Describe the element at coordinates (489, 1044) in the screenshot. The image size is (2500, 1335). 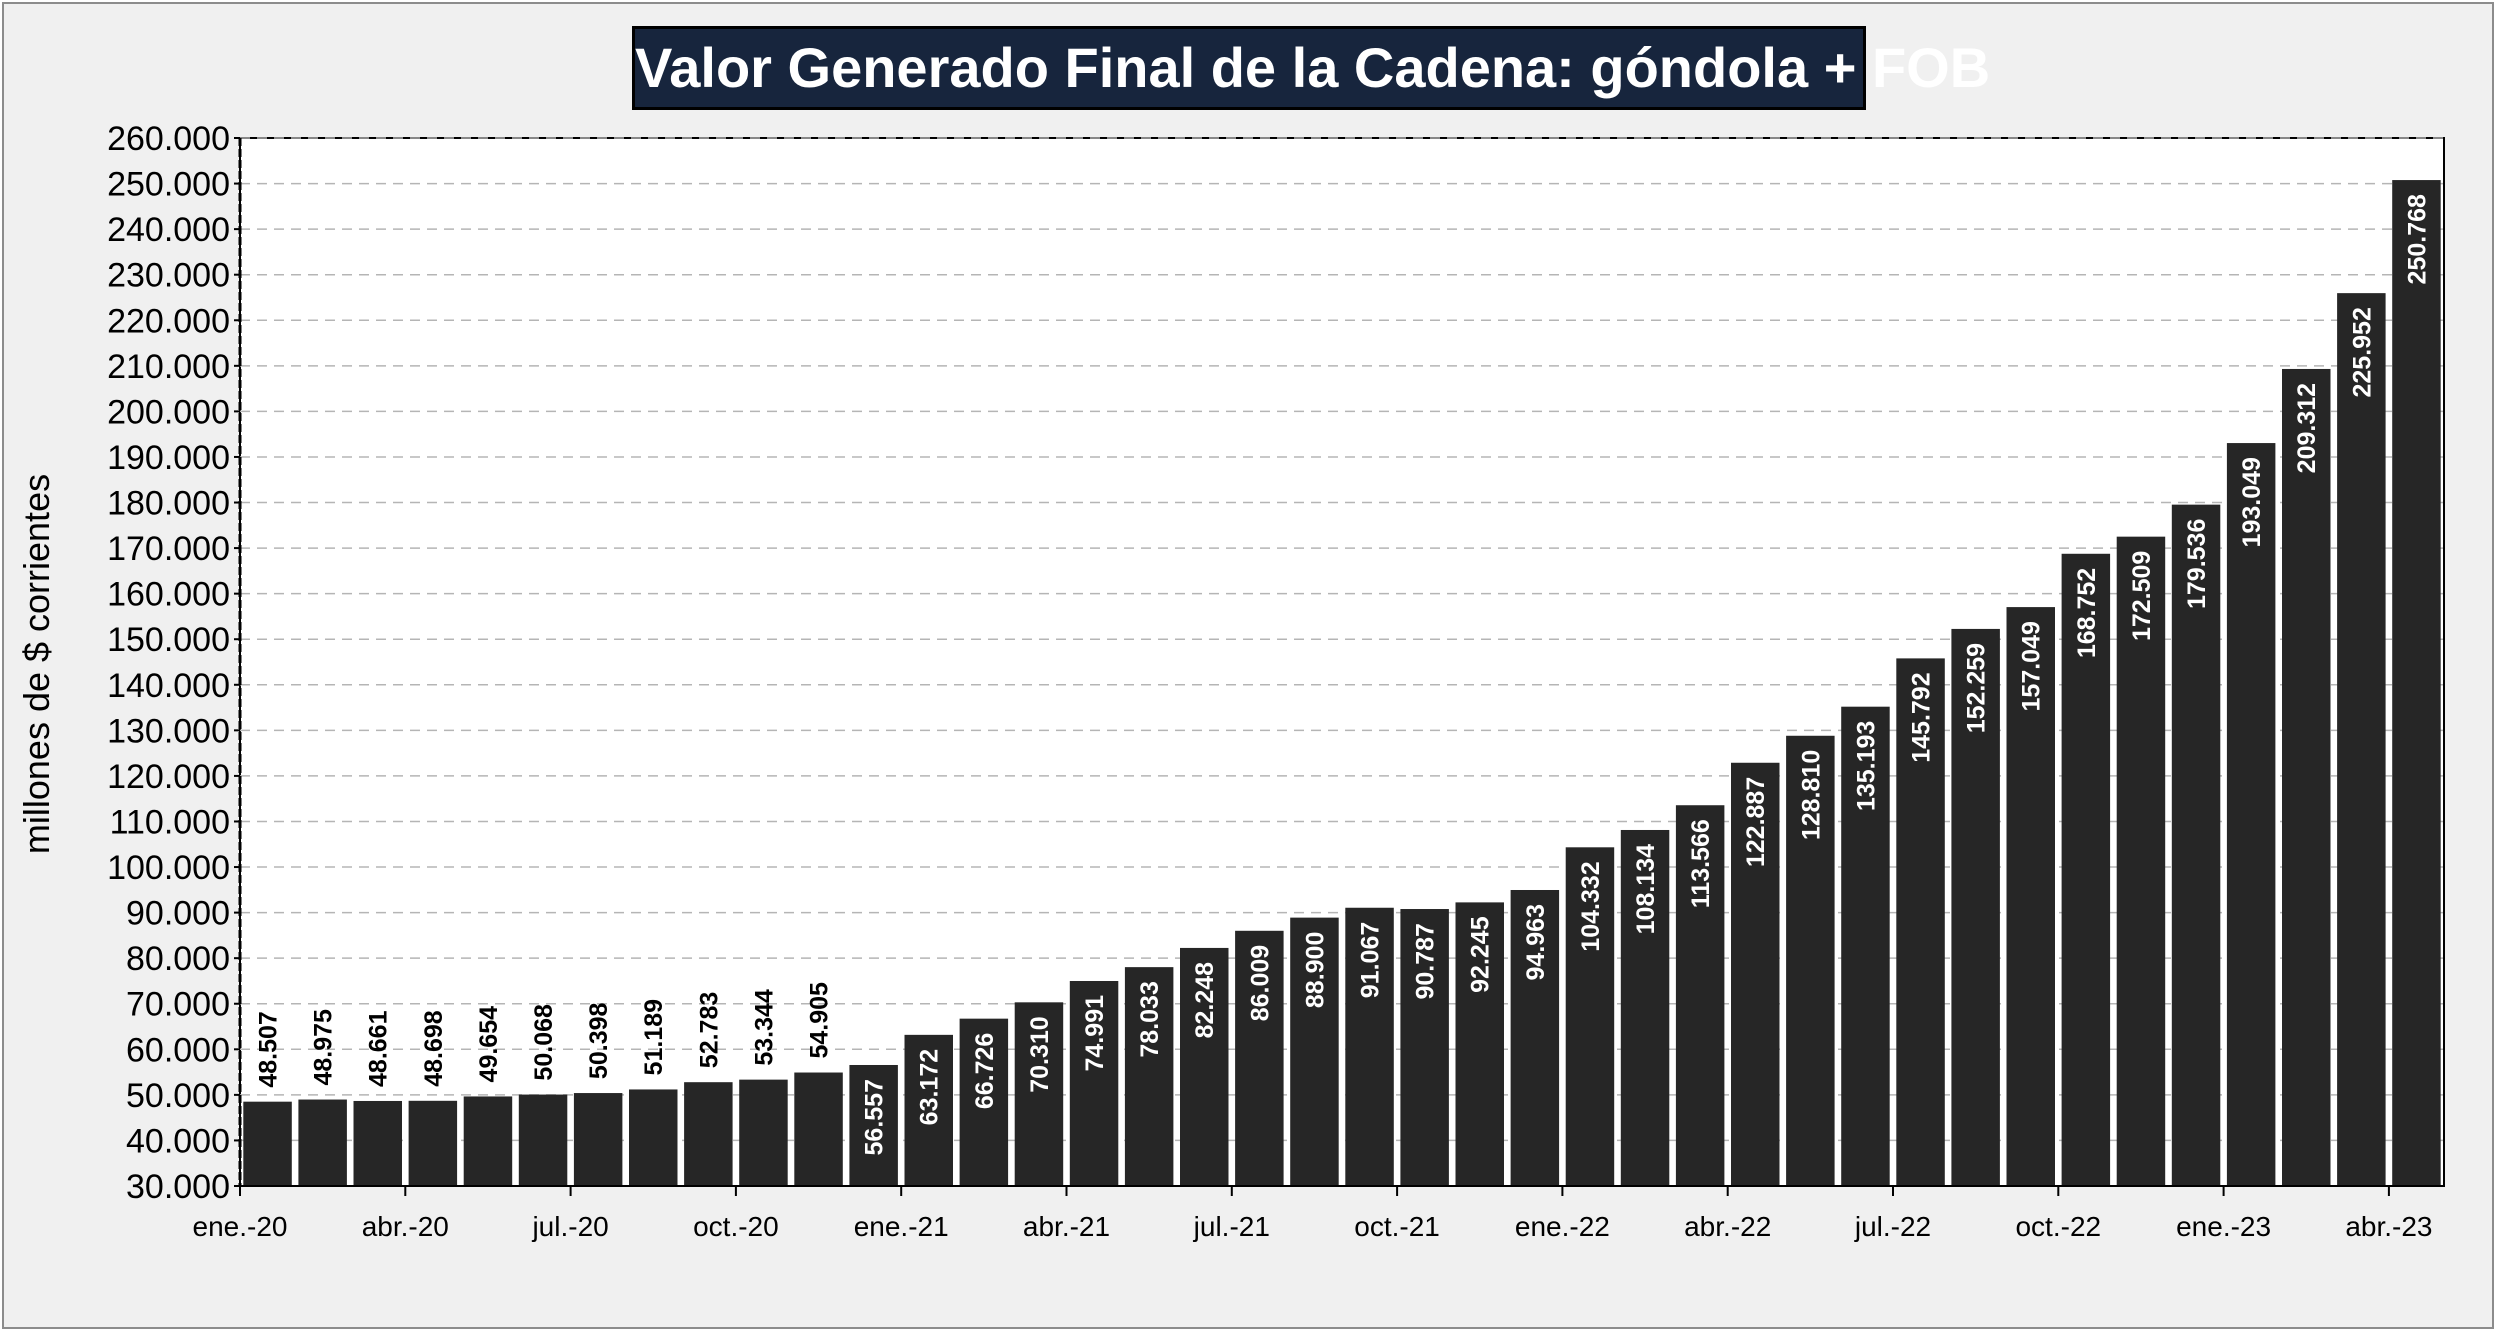
I see `data-label: 49.654` at that location.